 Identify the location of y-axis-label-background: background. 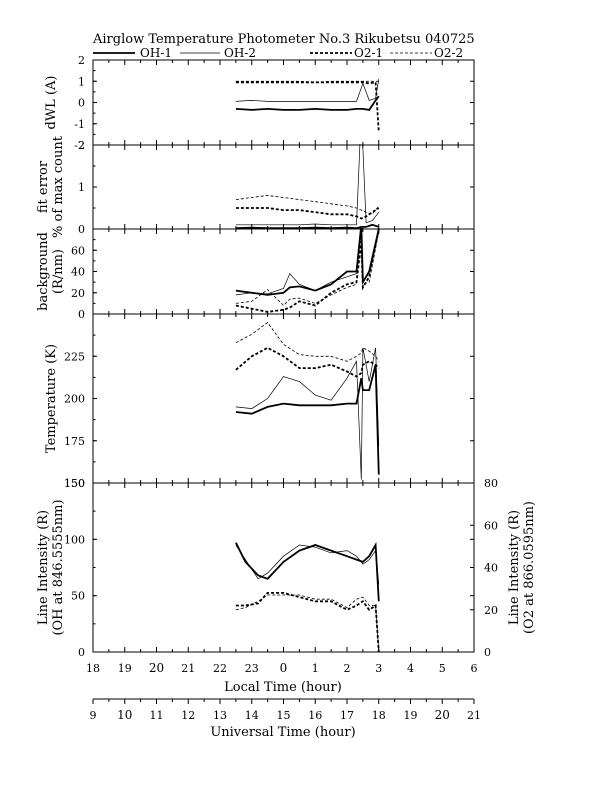
(43, 271).